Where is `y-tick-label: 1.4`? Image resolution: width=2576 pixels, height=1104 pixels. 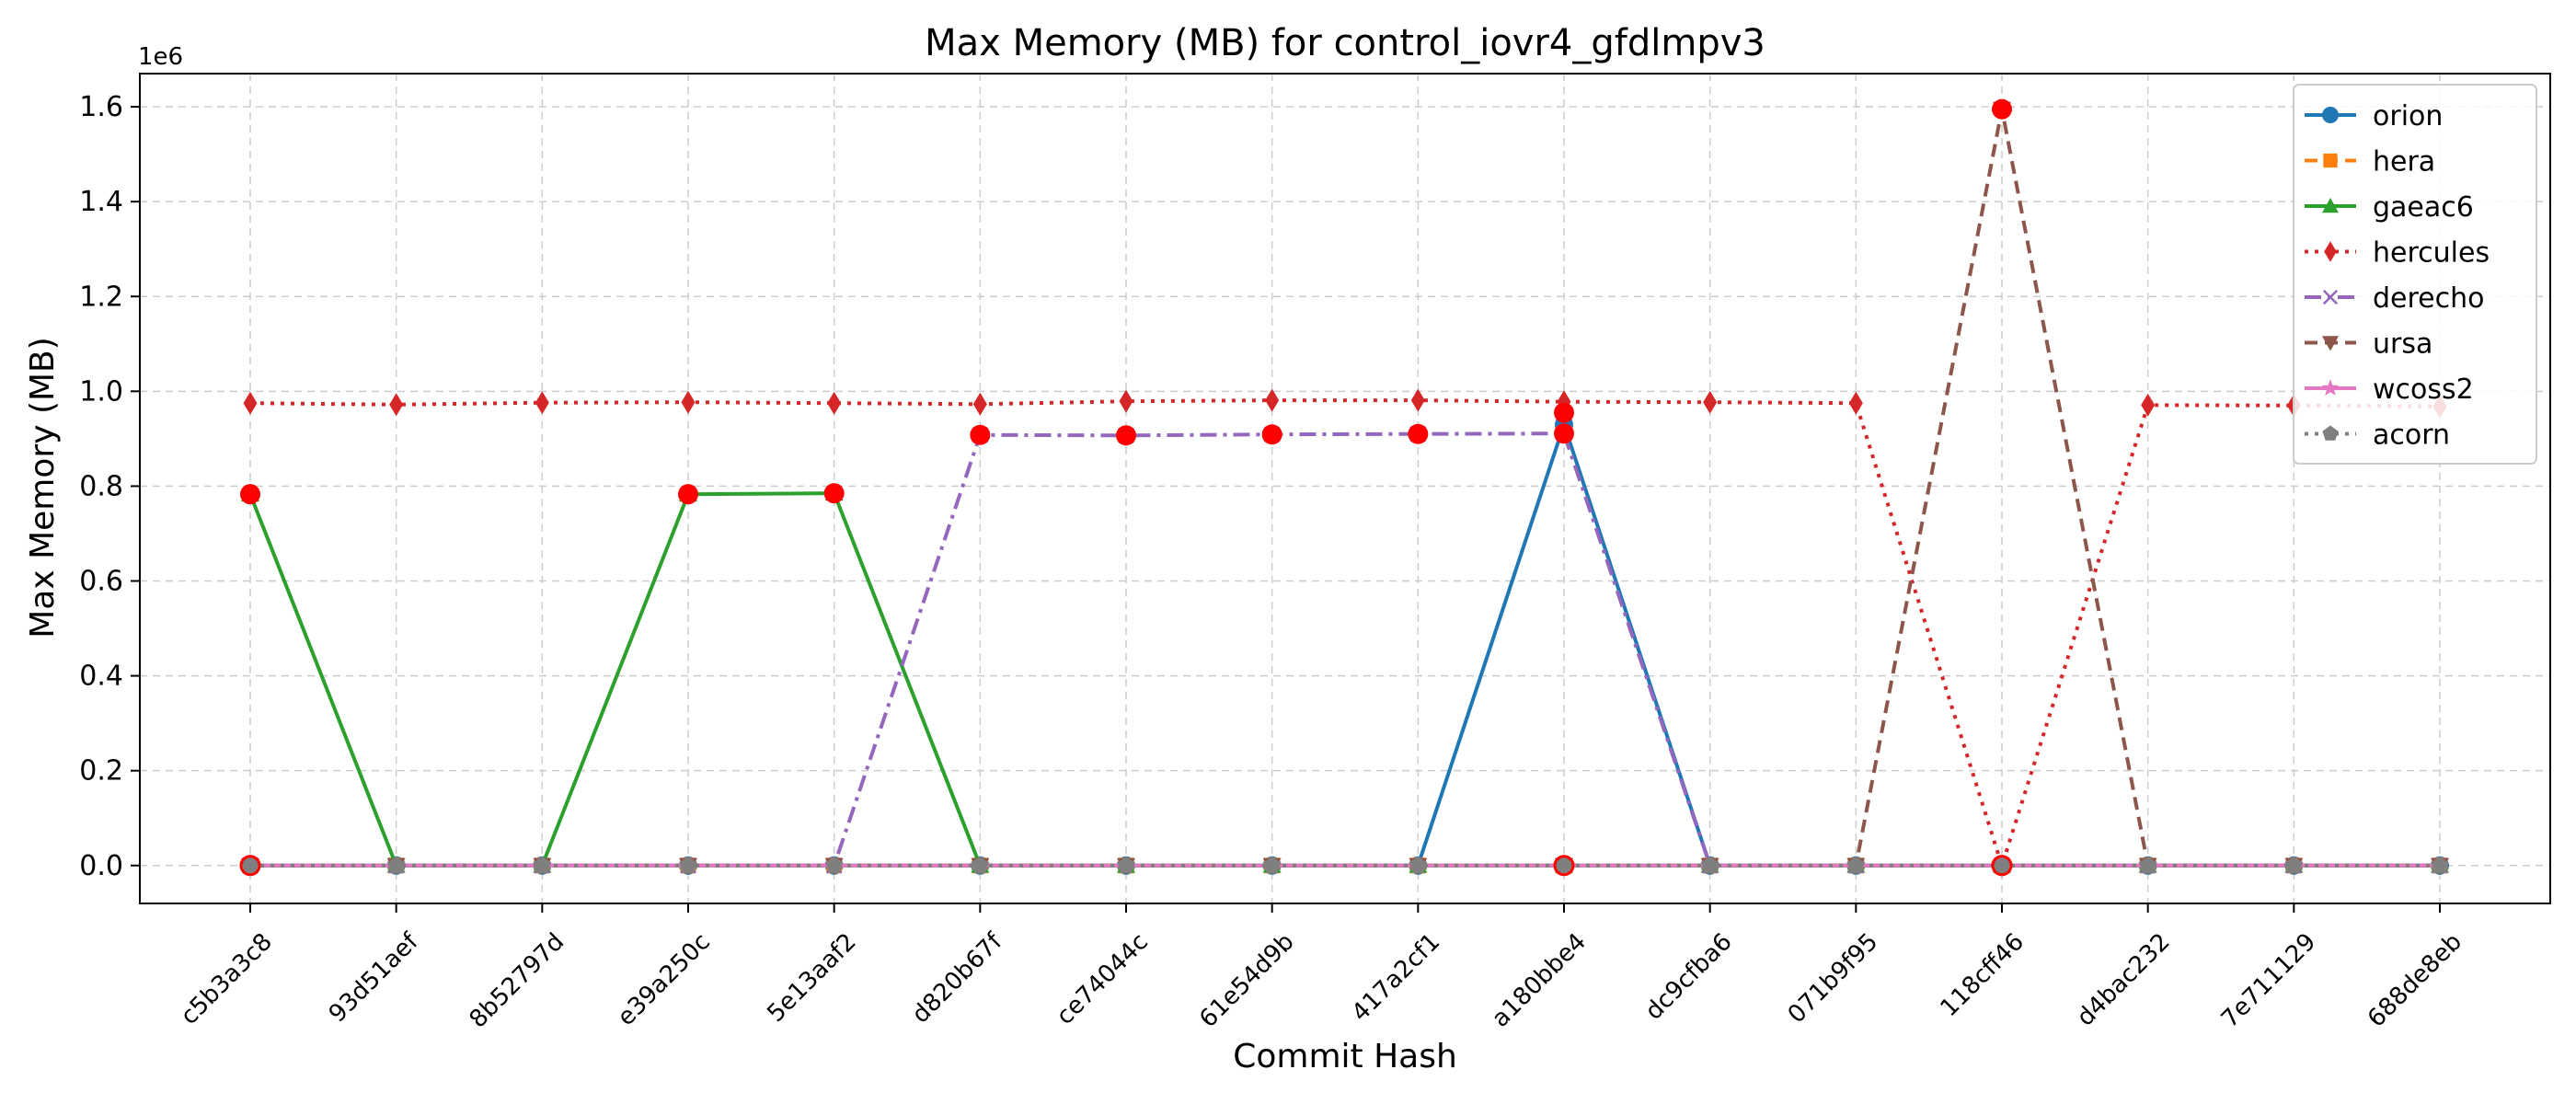 y-tick-label: 1.4 is located at coordinates (101, 202).